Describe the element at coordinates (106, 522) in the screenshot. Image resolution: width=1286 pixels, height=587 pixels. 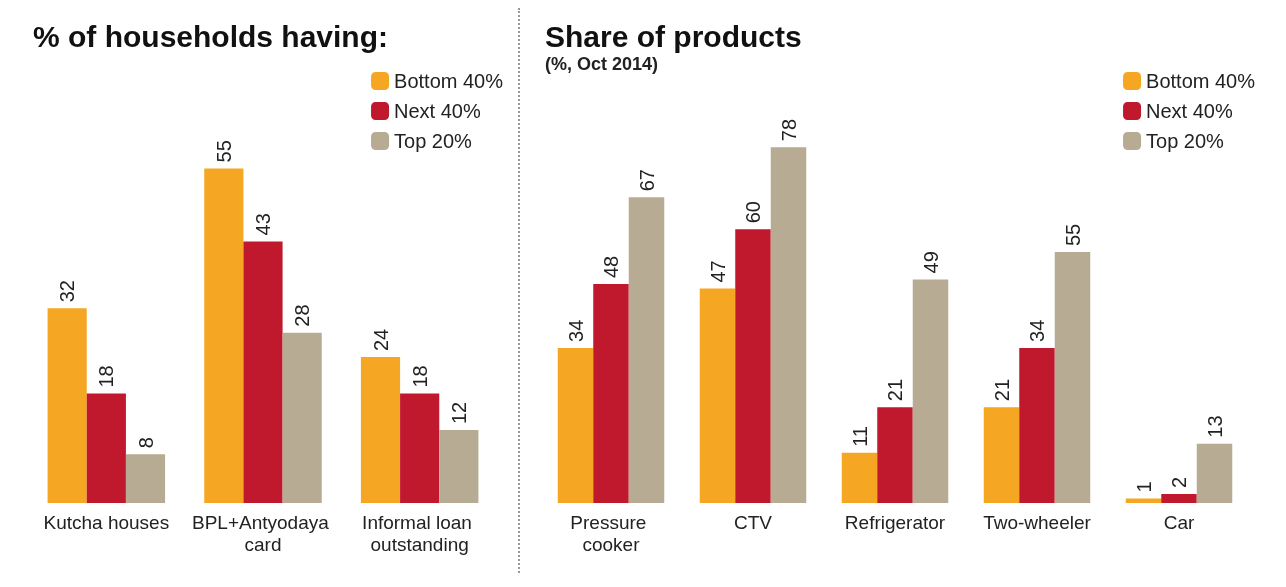
I see `x-tick-label: Kutcha houses` at that location.